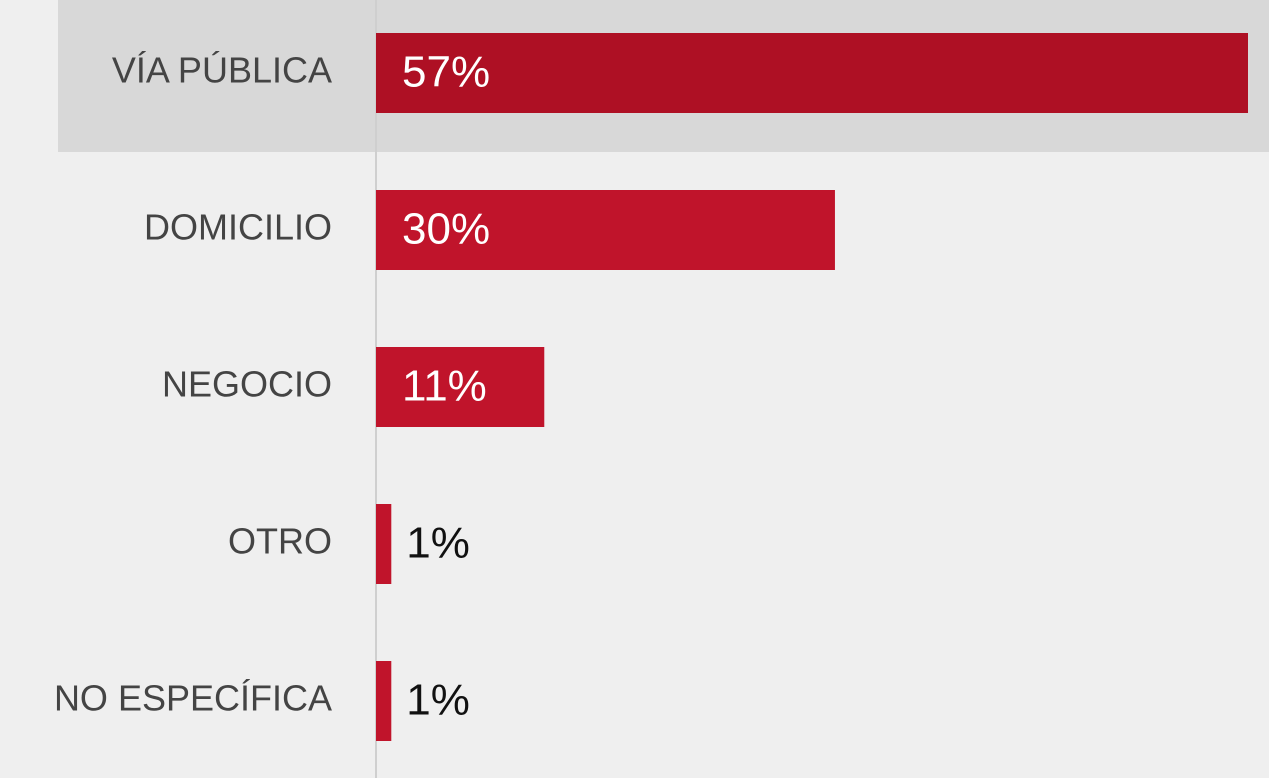  What do you see at coordinates (280, 541) in the screenshot?
I see `category-label: OTRO` at bounding box center [280, 541].